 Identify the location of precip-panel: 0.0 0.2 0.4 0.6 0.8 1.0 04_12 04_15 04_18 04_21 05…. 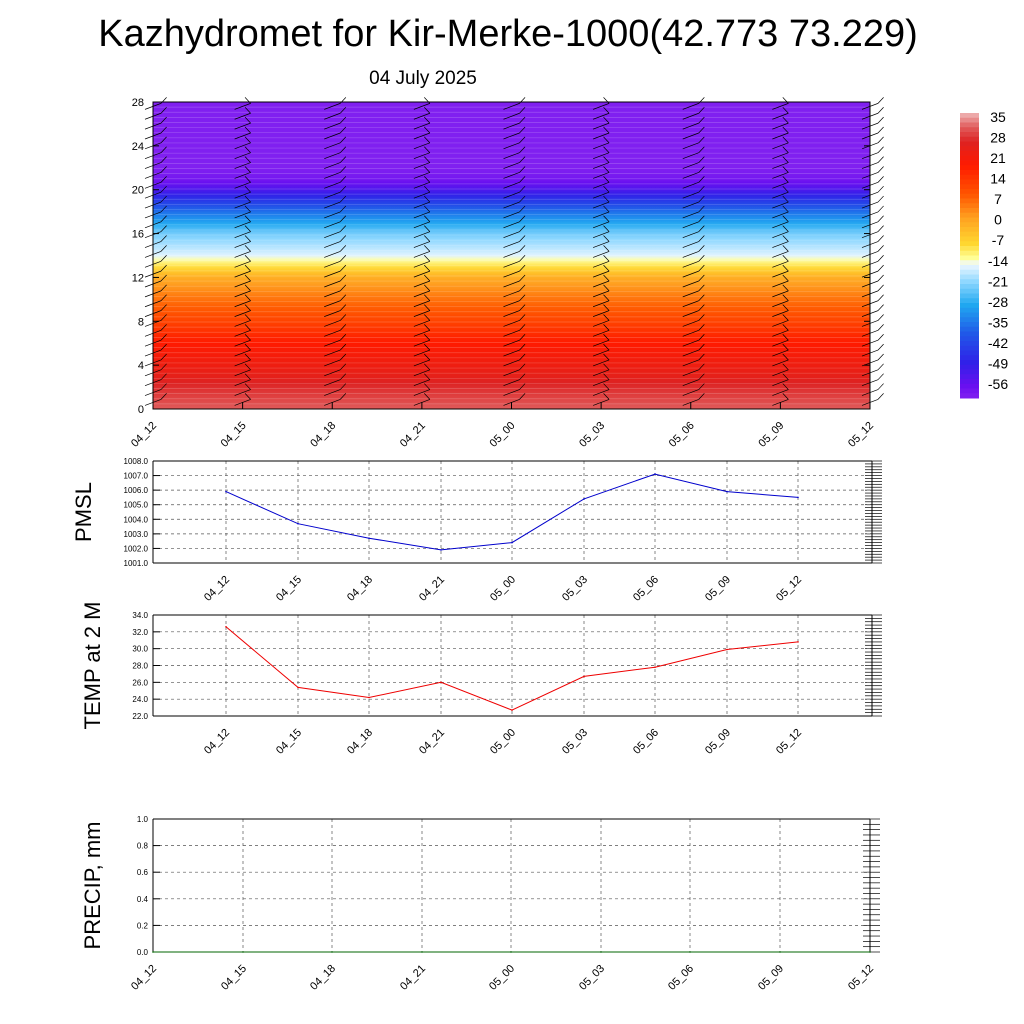
(480, 904).